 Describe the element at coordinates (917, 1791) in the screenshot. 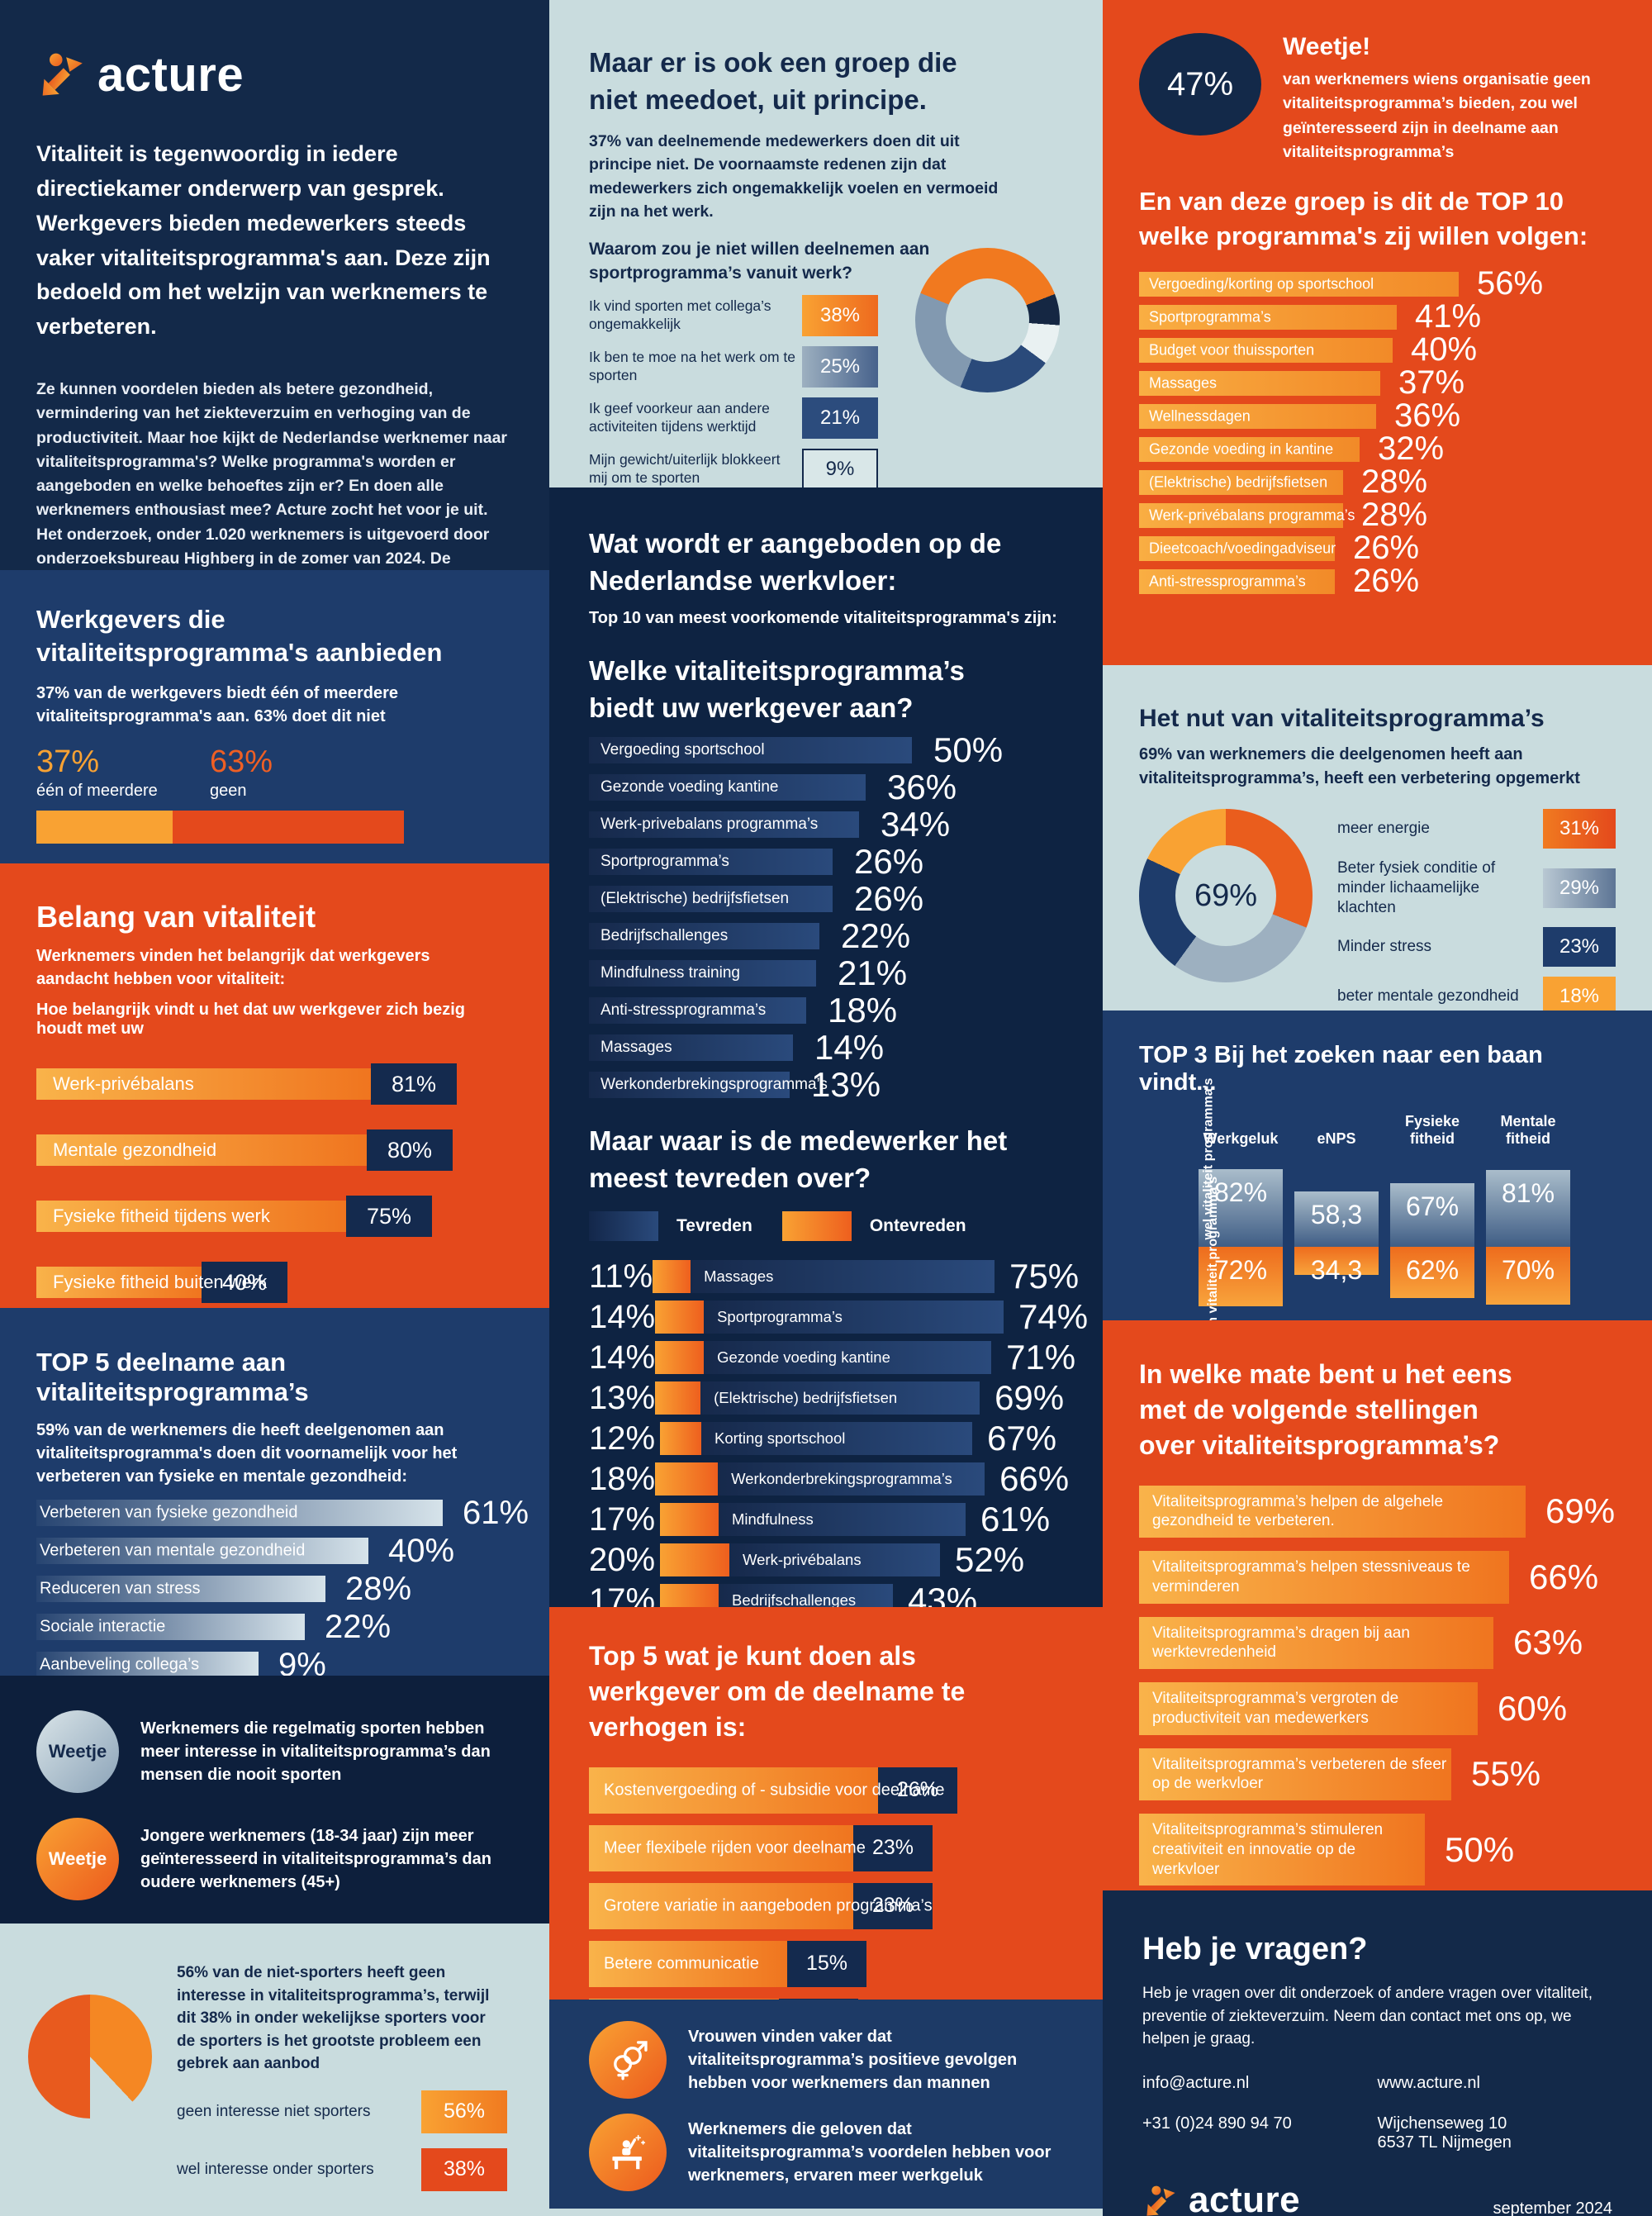

I see `value-badge: 26%` at that location.